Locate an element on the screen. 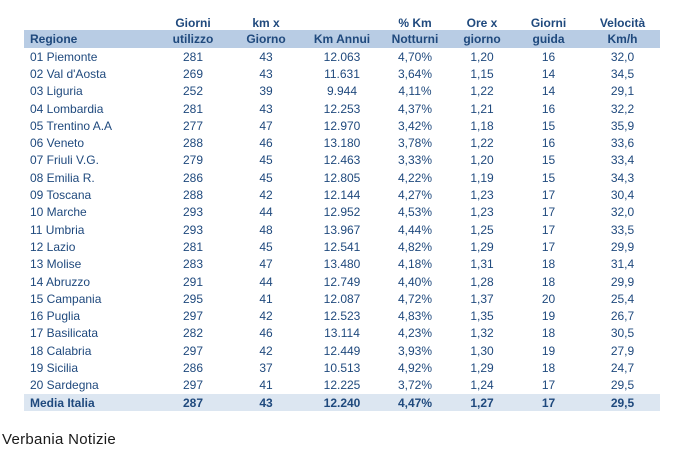 This screenshot has height=453, width=693. value-cell: 283 is located at coordinates (193, 264).